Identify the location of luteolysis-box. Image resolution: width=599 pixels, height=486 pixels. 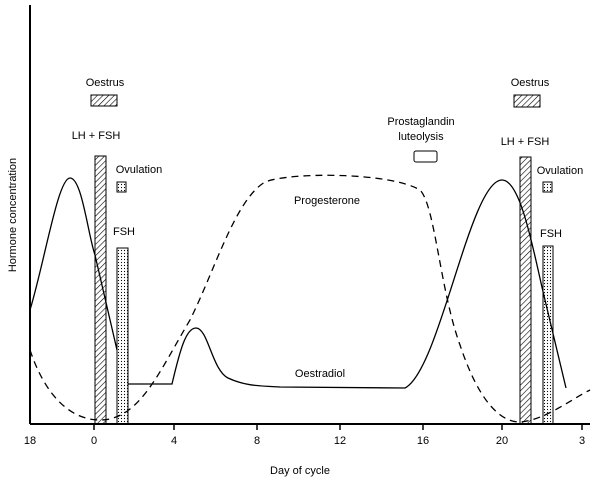
(425, 156).